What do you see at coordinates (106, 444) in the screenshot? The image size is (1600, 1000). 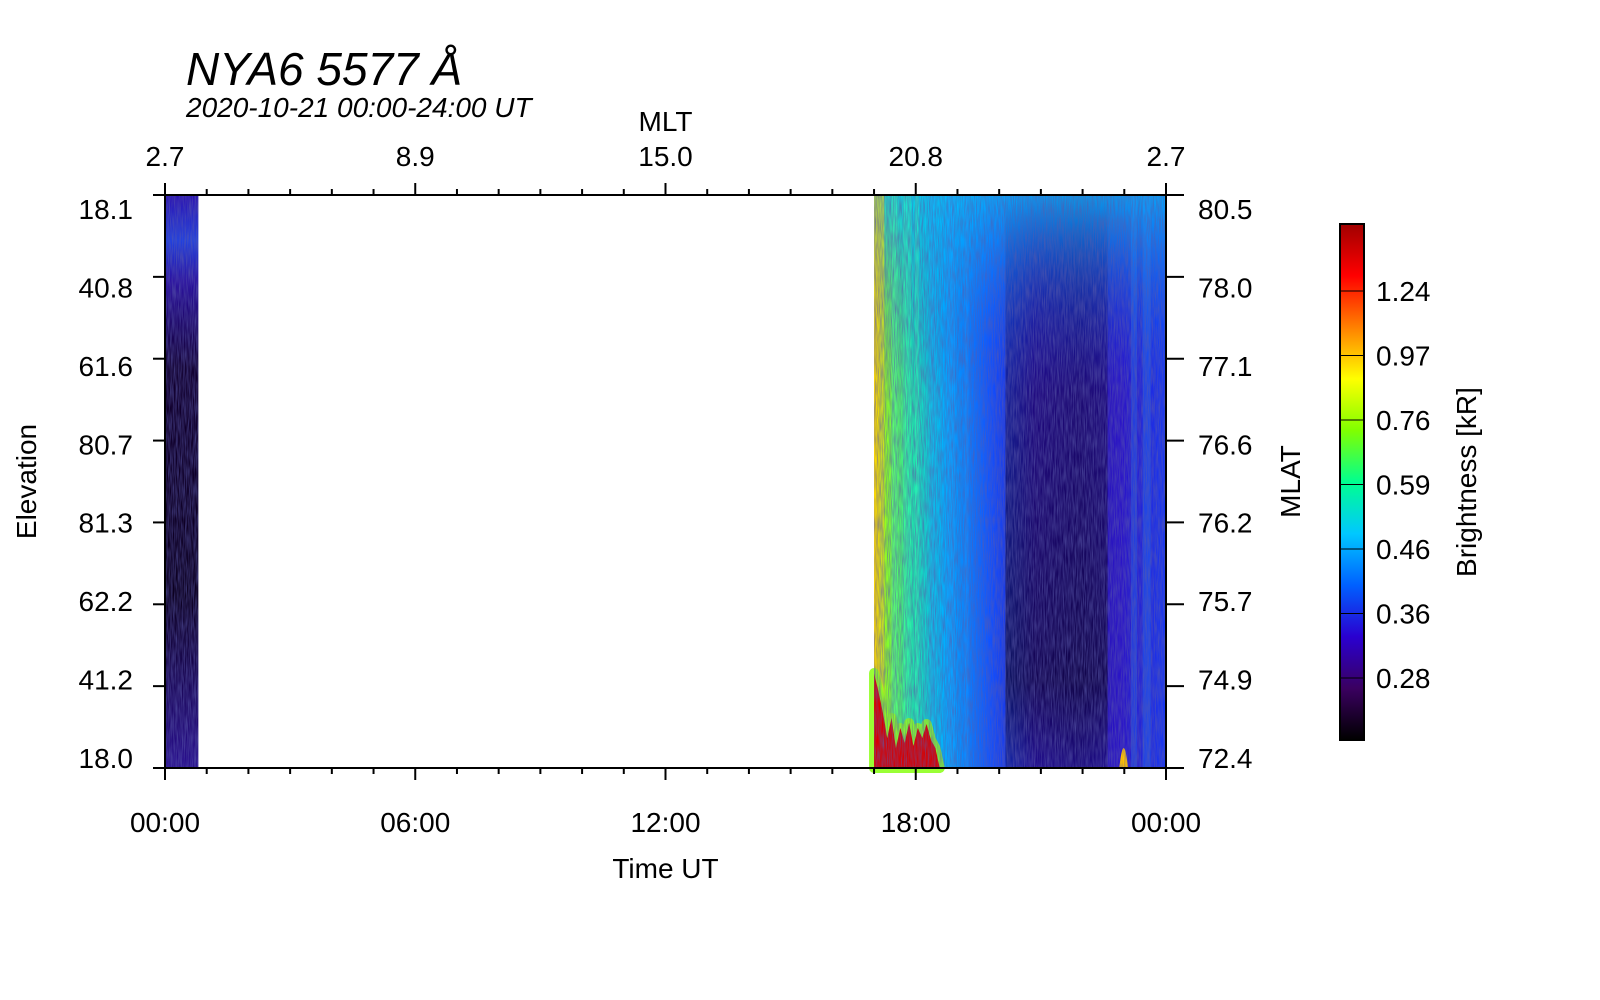 I see `elevation-tick-label: 80.7` at bounding box center [106, 444].